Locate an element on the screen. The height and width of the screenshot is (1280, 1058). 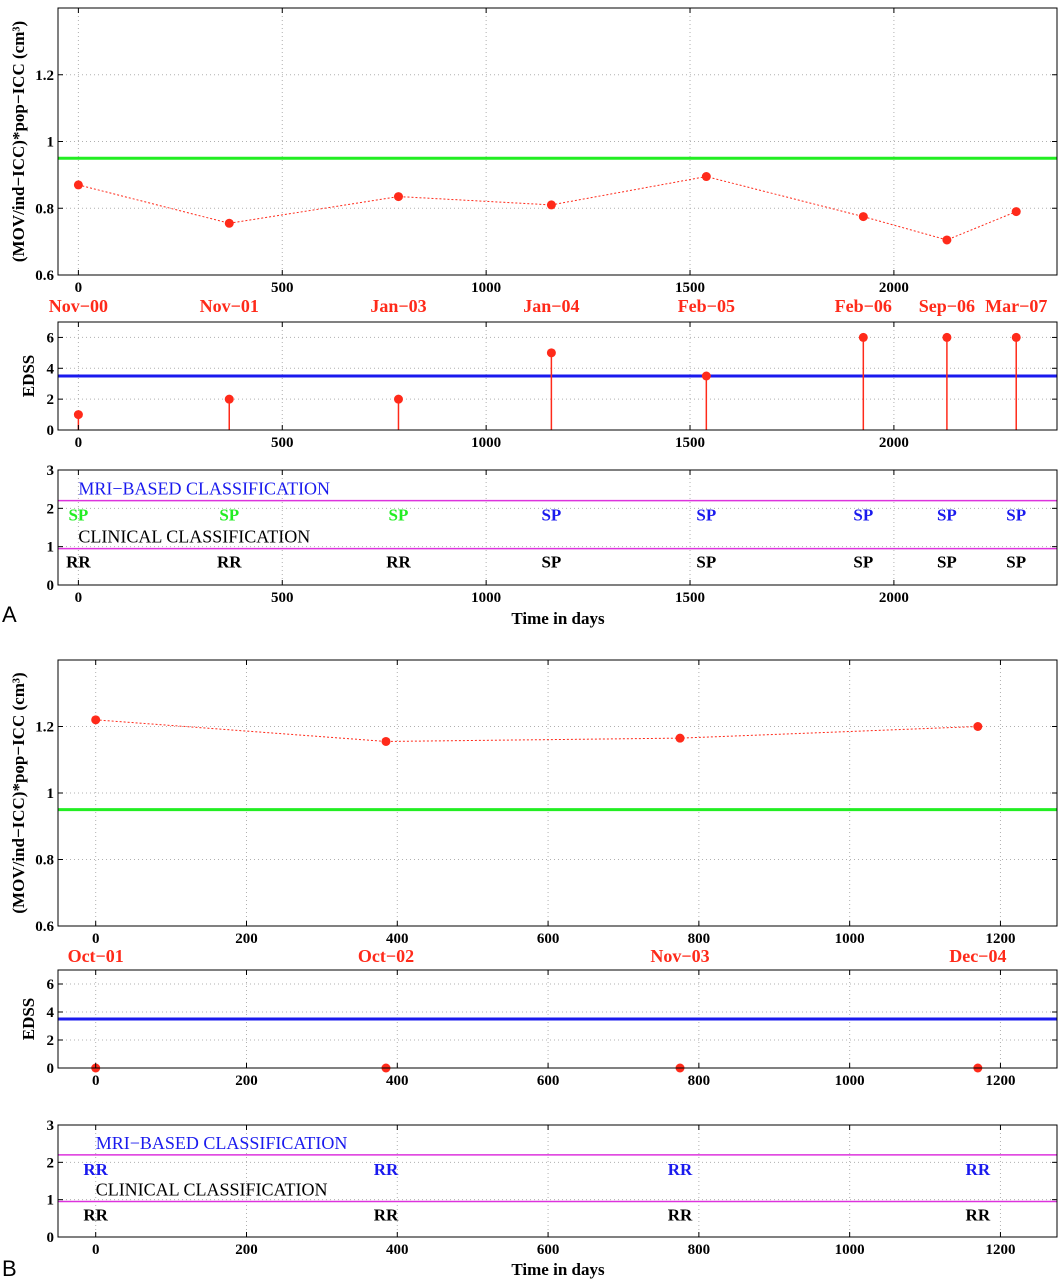
y-tick-label: 6 is located at coordinates (51, 338).